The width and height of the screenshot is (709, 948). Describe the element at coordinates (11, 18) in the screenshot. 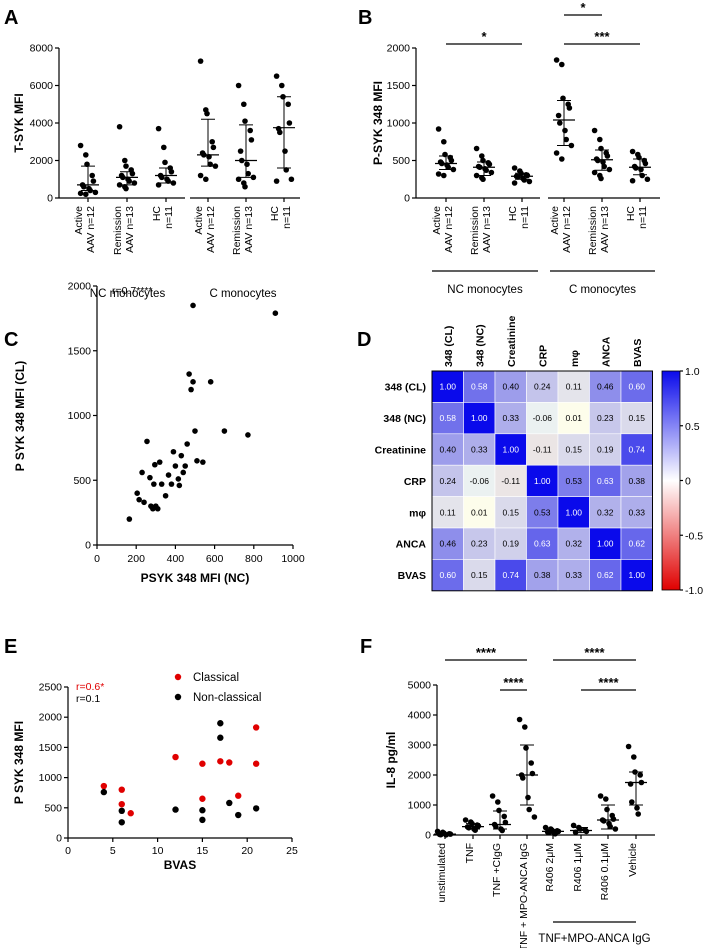

I see `panel-label-A: A` at that location.